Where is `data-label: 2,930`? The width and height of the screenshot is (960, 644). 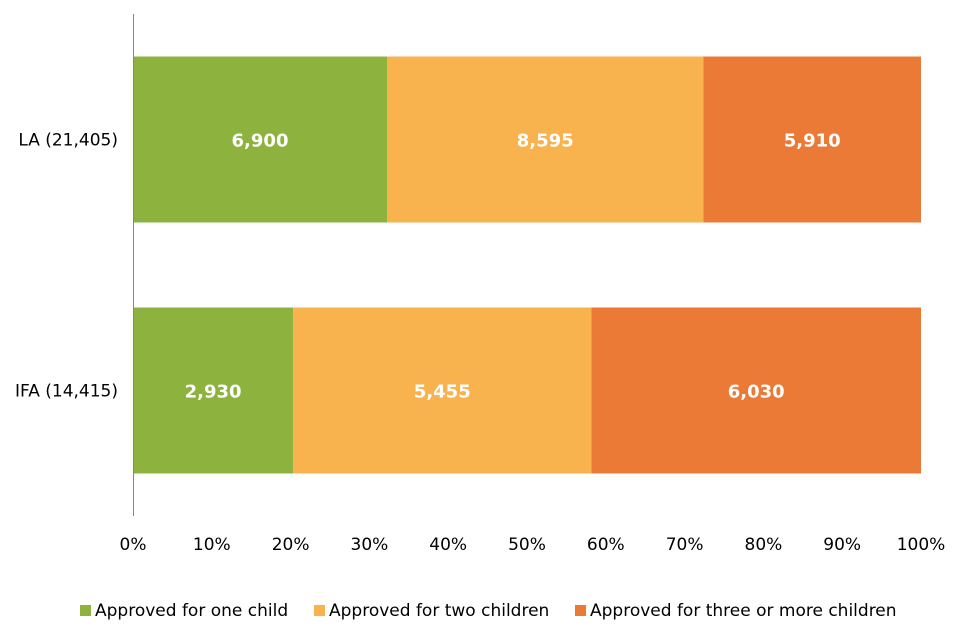 data-label: 2,930 is located at coordinates (213, 392).